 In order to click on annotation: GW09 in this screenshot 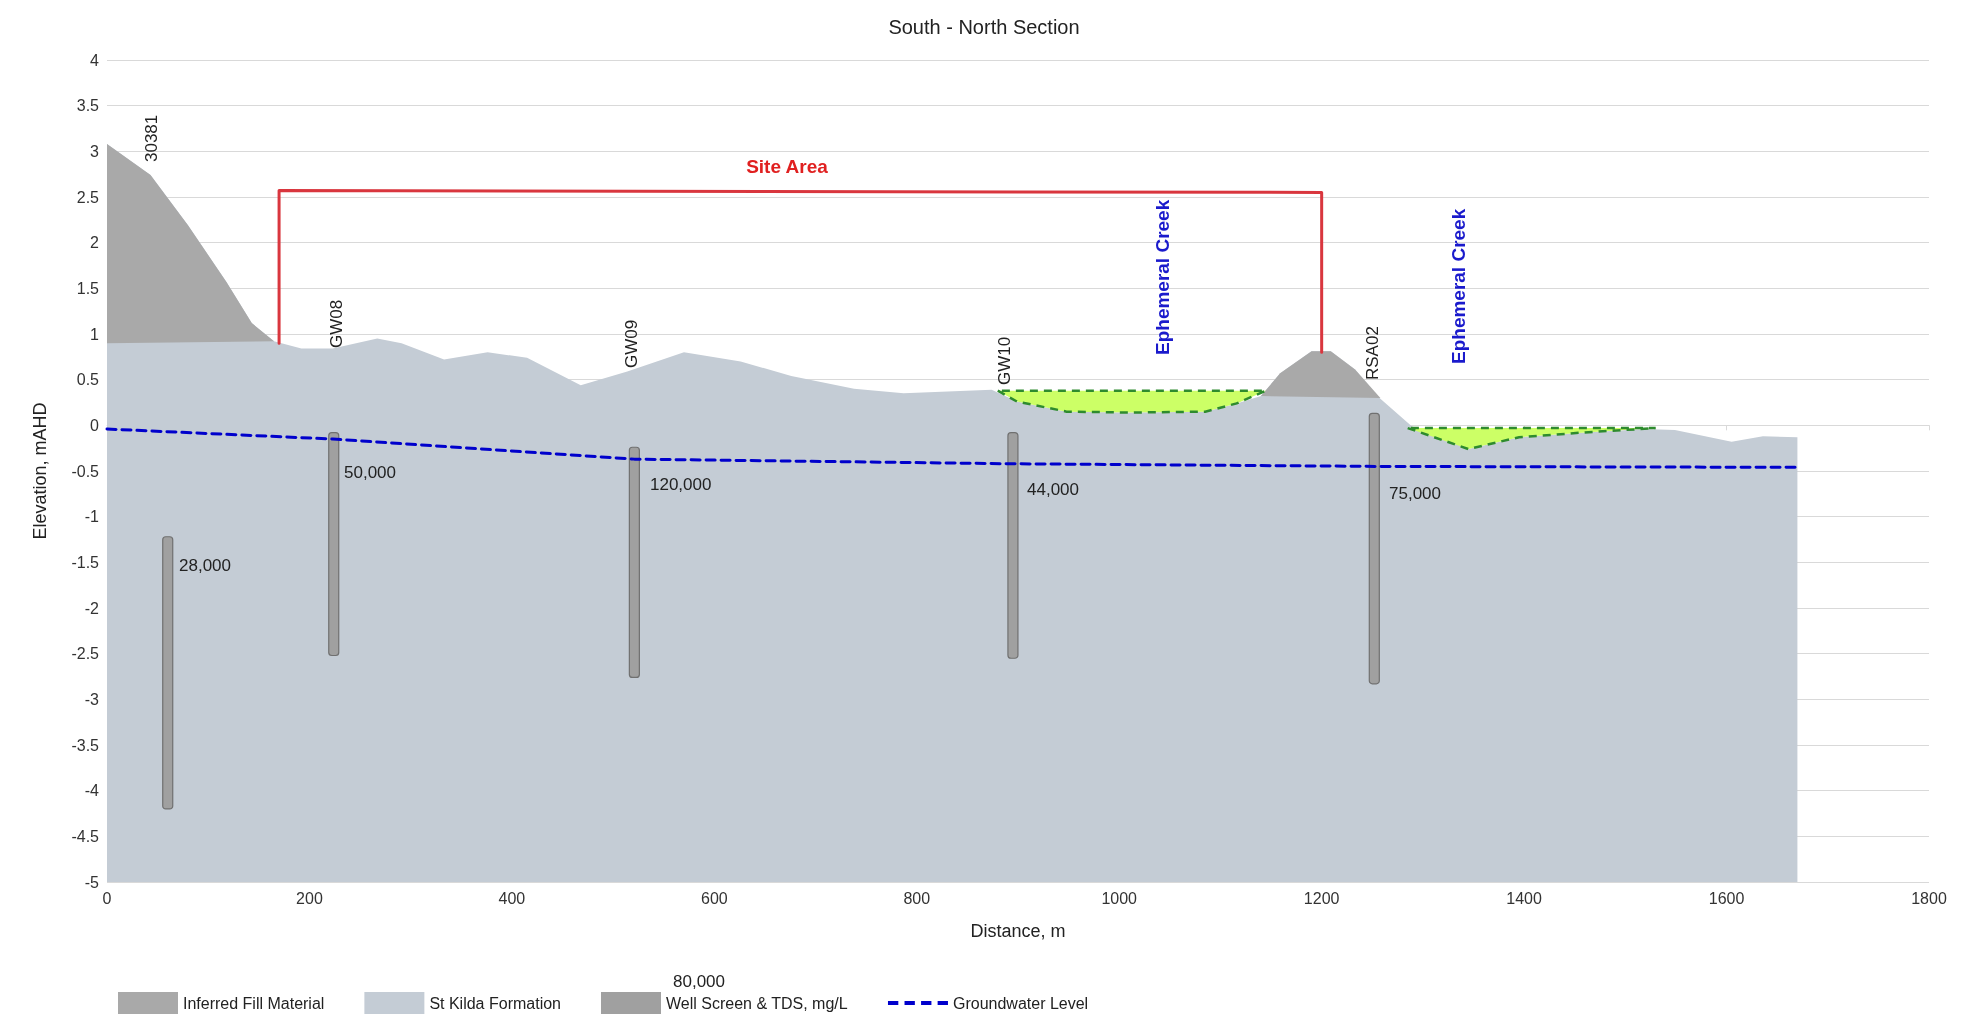, I will do `click(631, 343)`.